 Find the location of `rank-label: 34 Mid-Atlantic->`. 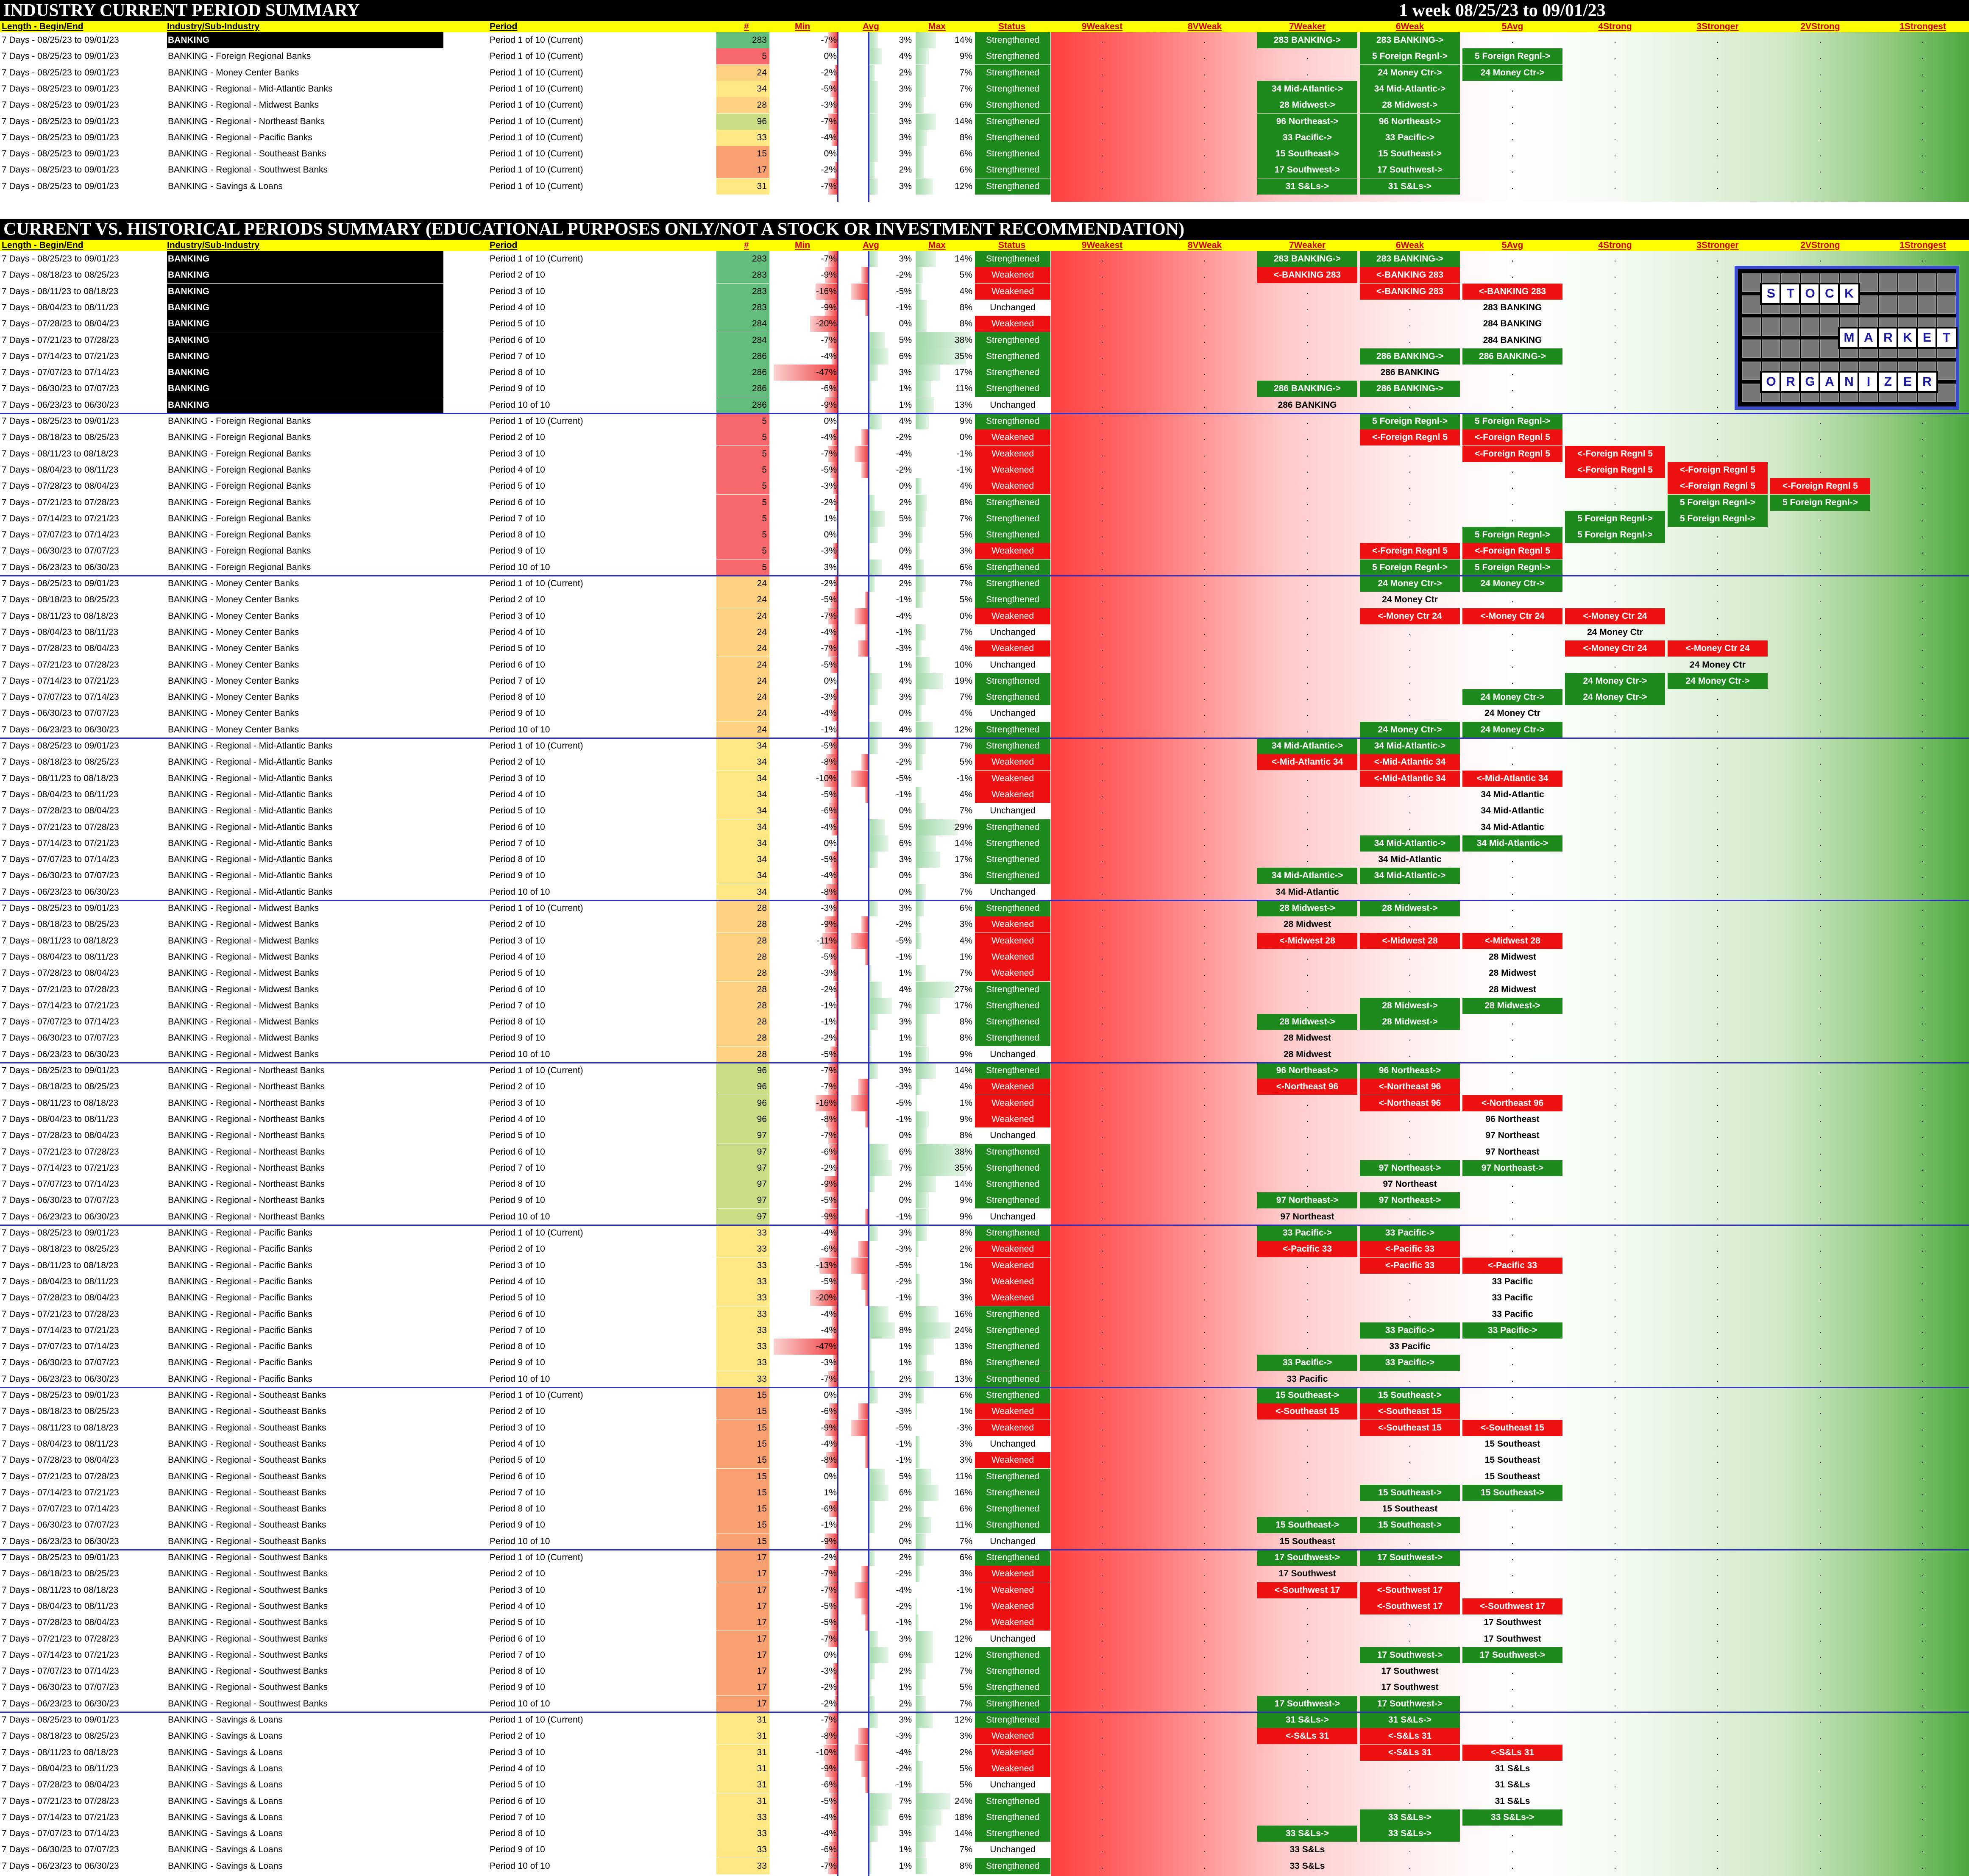

rank-label: 34 Mid-Atlantic-> is located at coordinates (1307, 89).